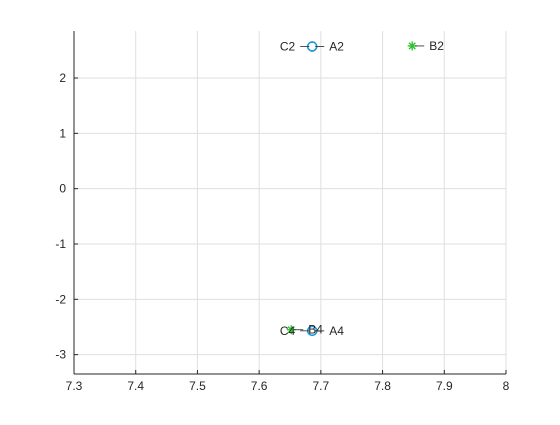 The height and width of the screenshot is (425, 560). I want to click on x-tick-label: 8, so click(506, 386).